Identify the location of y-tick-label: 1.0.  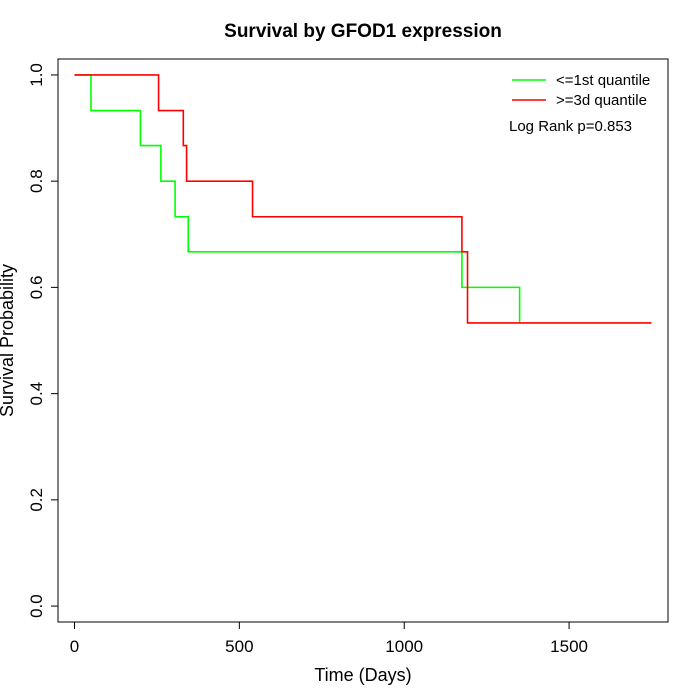
(36, 75).